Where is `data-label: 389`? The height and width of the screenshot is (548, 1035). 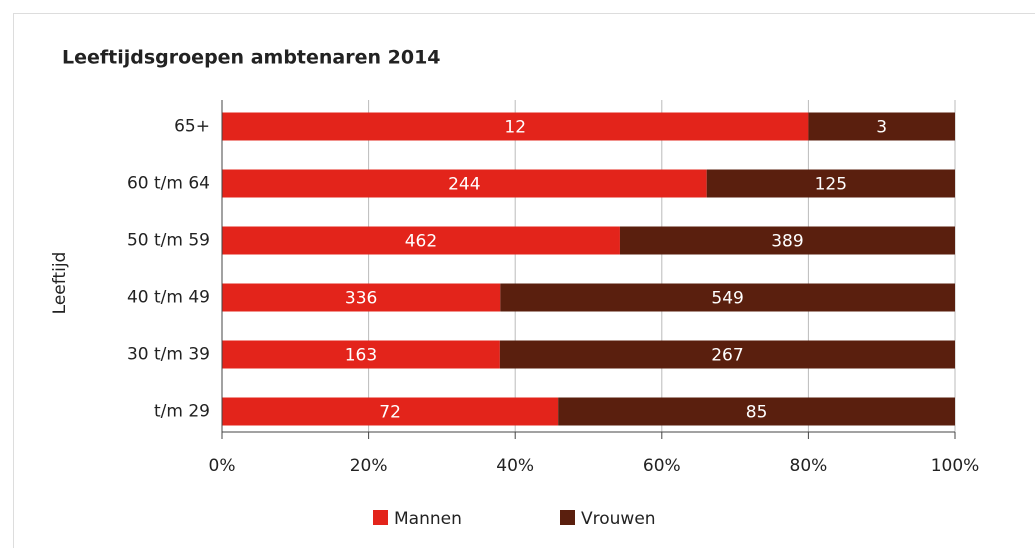 data-label: 389 is located at coordinates (787, 242).